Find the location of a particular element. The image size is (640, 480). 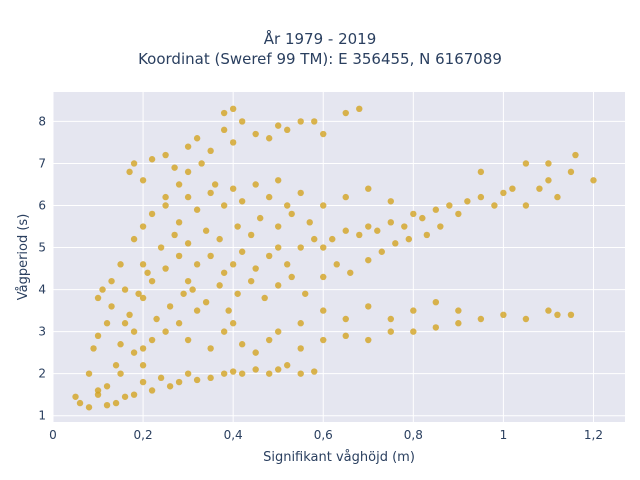

x-tick-label: 0,6 is located at coordinates (323, 435).